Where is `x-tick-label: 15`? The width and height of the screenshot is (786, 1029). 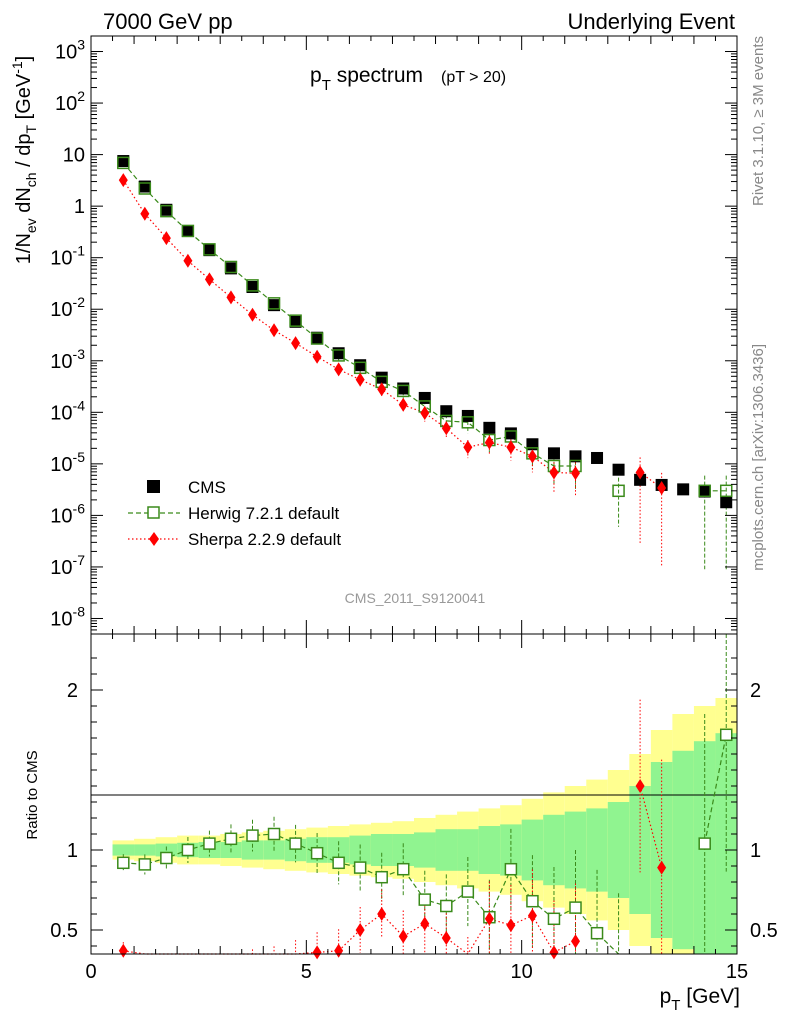 x-tick-label: 15 is located at coordinates (737, 972).